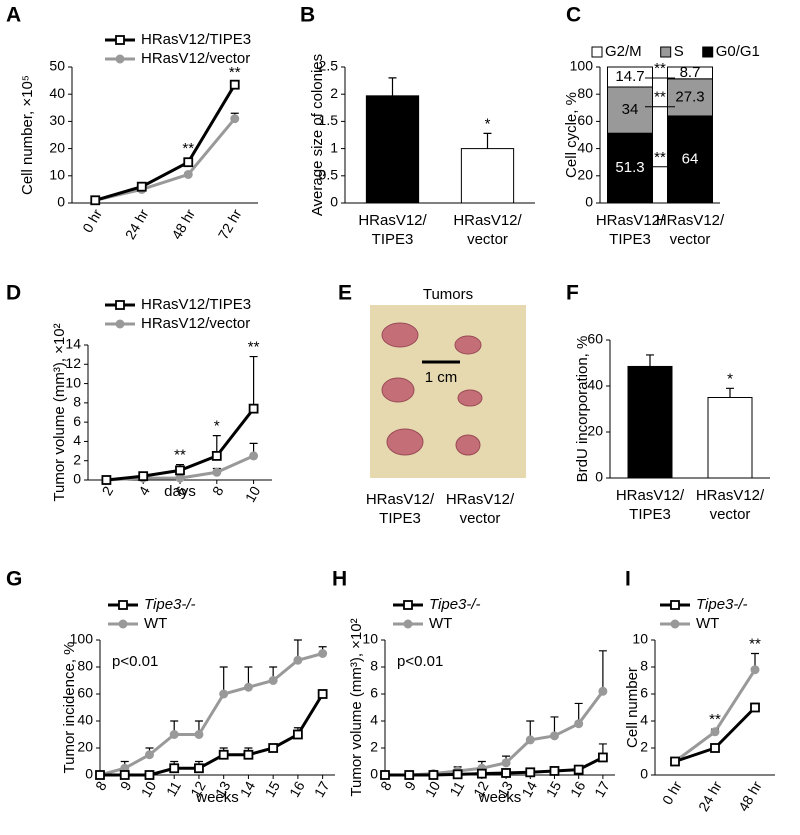  What do you see at coordinates (456, 788) in the screenshot?
I see `x-tick-label: 11` at bounding box center [456, 788].